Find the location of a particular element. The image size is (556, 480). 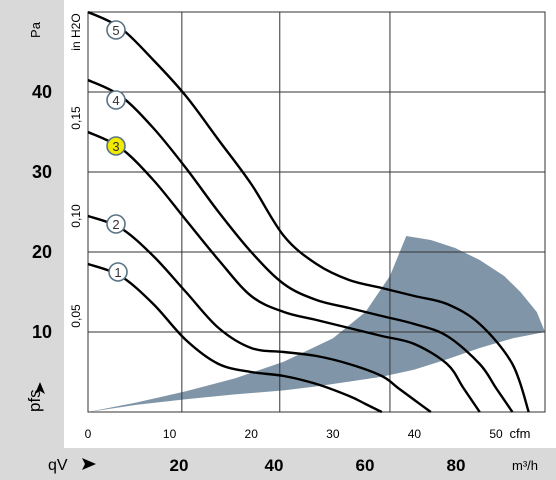

y-tick-label: 40 is located at coordinates (42, 92).